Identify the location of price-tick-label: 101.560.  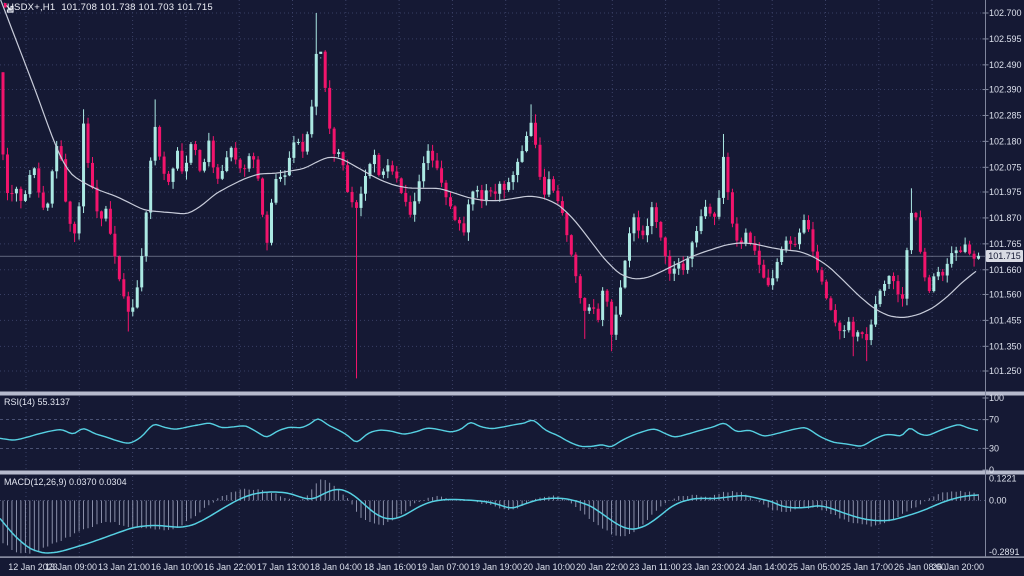
(1005, 294).